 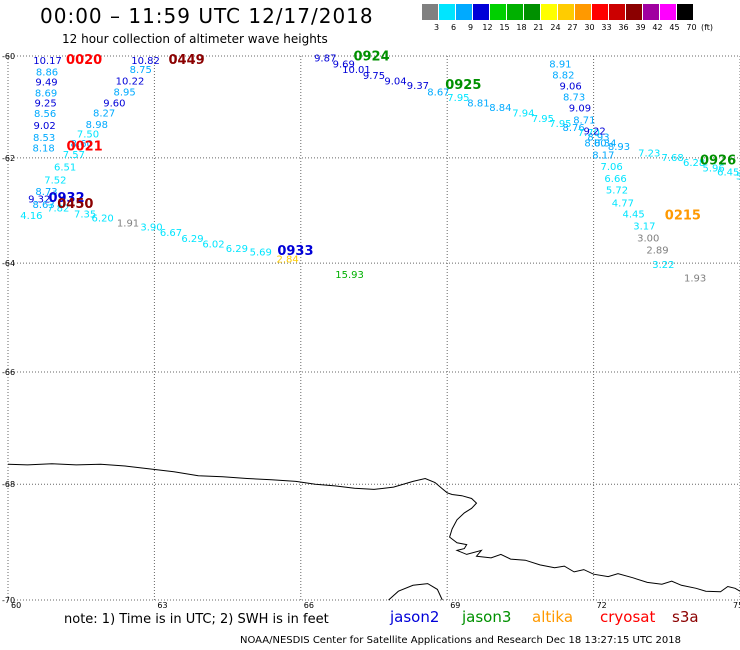 What do you see at coordinates (649, 153) in the screenshot?
I see `wave-height-value: 7.23` at bounding box center [649, 153].